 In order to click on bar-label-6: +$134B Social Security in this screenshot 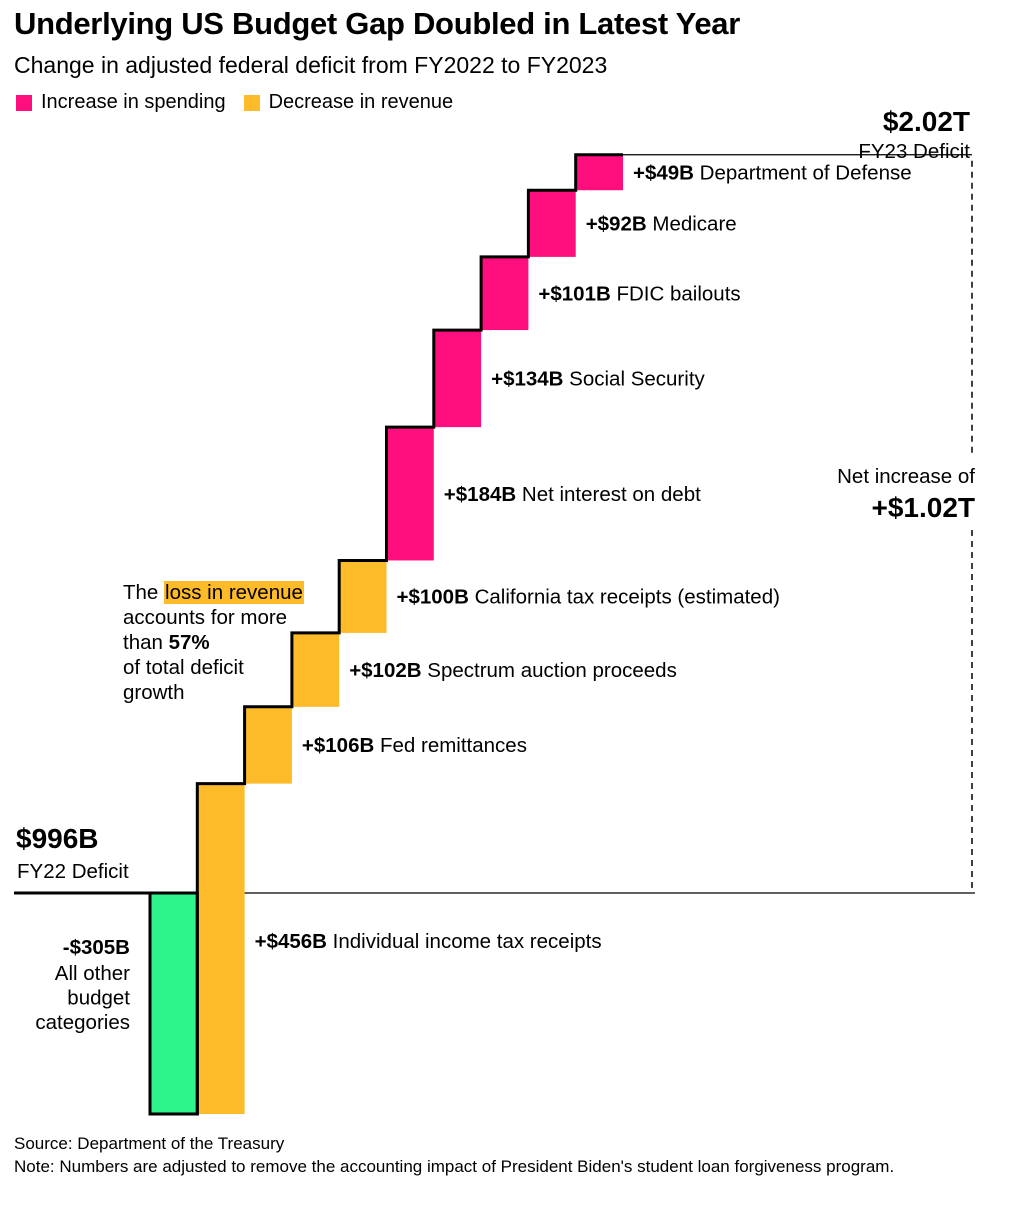, I will do `click(598, 379)`.